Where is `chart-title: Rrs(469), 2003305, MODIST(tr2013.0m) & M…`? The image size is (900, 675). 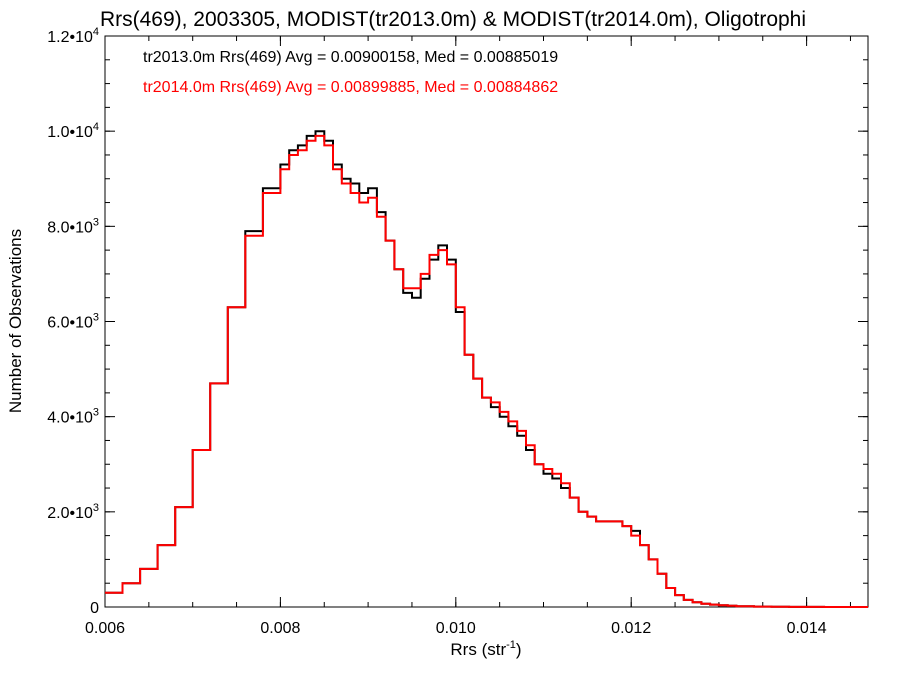 chart-title: Rrs(469), 2003305, MODIST(tr2013.0m) & M… is located at coordinates (453, 19).